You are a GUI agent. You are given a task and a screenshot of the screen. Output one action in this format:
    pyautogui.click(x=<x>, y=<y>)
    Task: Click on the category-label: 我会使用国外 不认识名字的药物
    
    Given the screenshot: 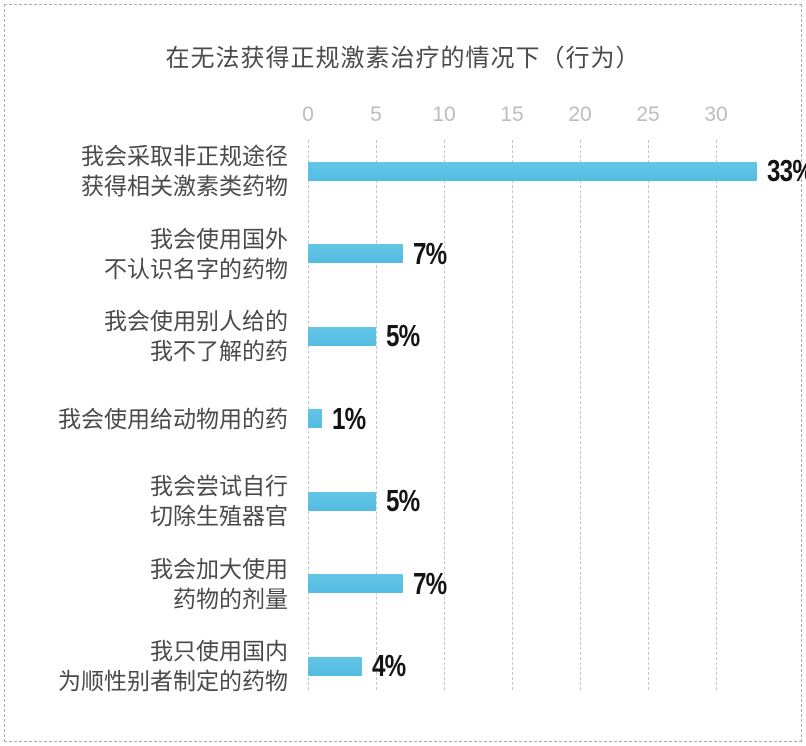 What is the action you would take?
    pyautogui.click(x=196, y=253)
    